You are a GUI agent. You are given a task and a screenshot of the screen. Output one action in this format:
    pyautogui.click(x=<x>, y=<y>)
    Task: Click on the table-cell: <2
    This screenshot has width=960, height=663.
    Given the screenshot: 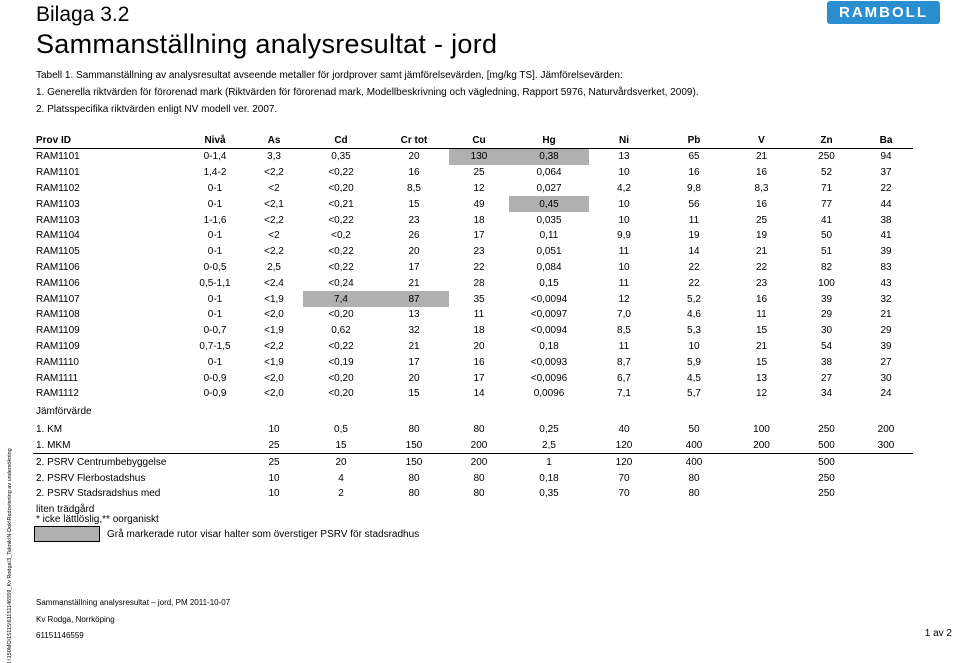 What is the action you would take?
    pyautogui.click(x=274, y=236)
    